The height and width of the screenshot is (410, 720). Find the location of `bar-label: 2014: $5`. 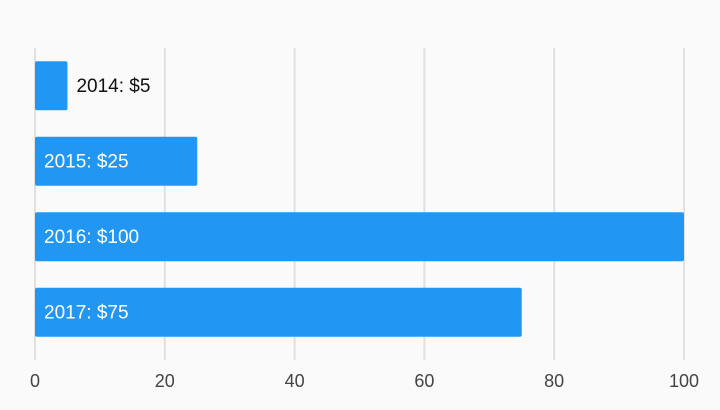

bar-label: 2014: $5 is located at coordinates (113, 86).